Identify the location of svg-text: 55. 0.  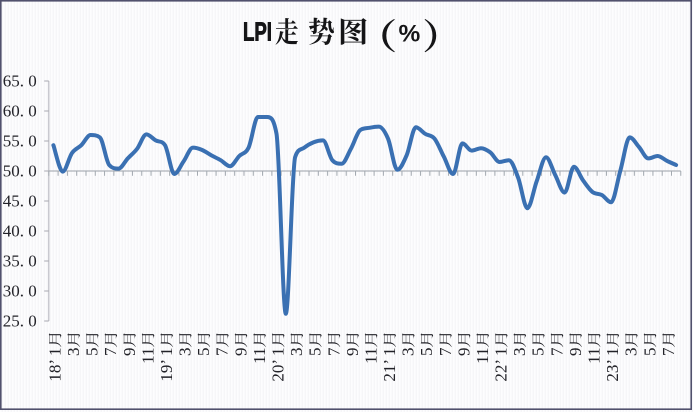
(20, 141).